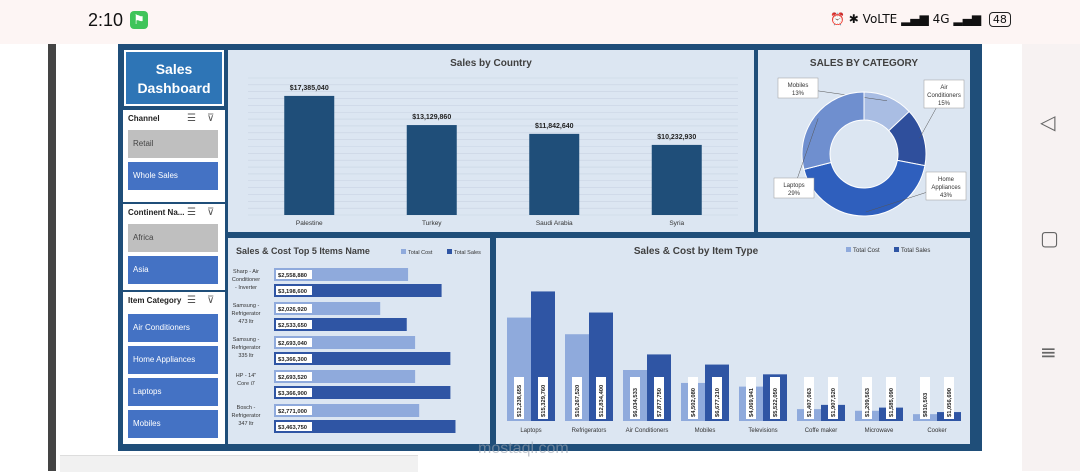 The height and width of the screenshot is (472, 1080). I want to click on data-label: $2,693,520, so click(292, 378).